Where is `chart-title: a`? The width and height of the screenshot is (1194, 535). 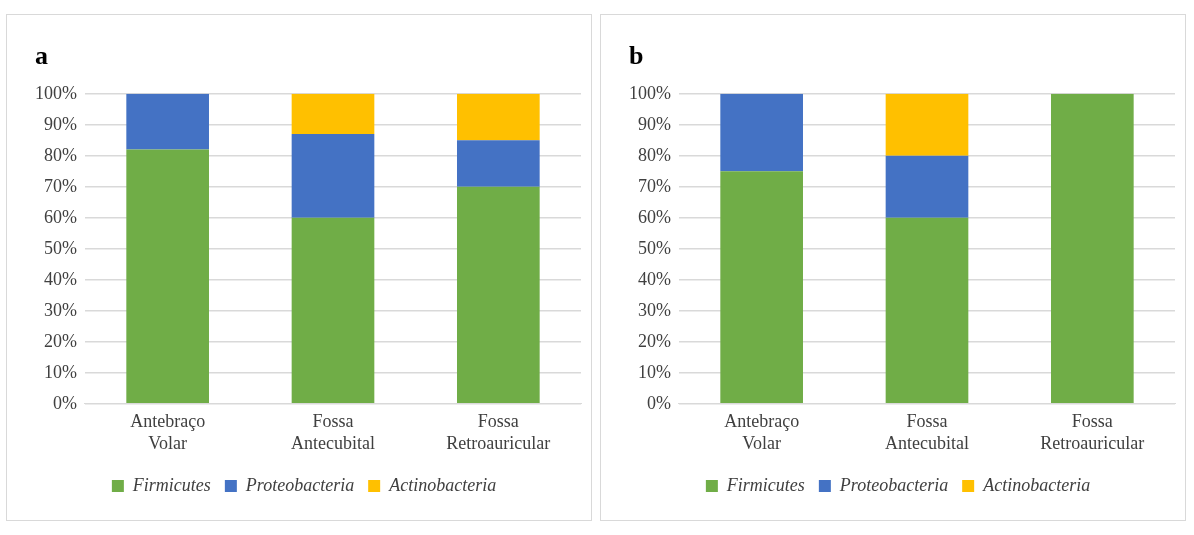
chart-title: a is located at coordinates (41, 56).